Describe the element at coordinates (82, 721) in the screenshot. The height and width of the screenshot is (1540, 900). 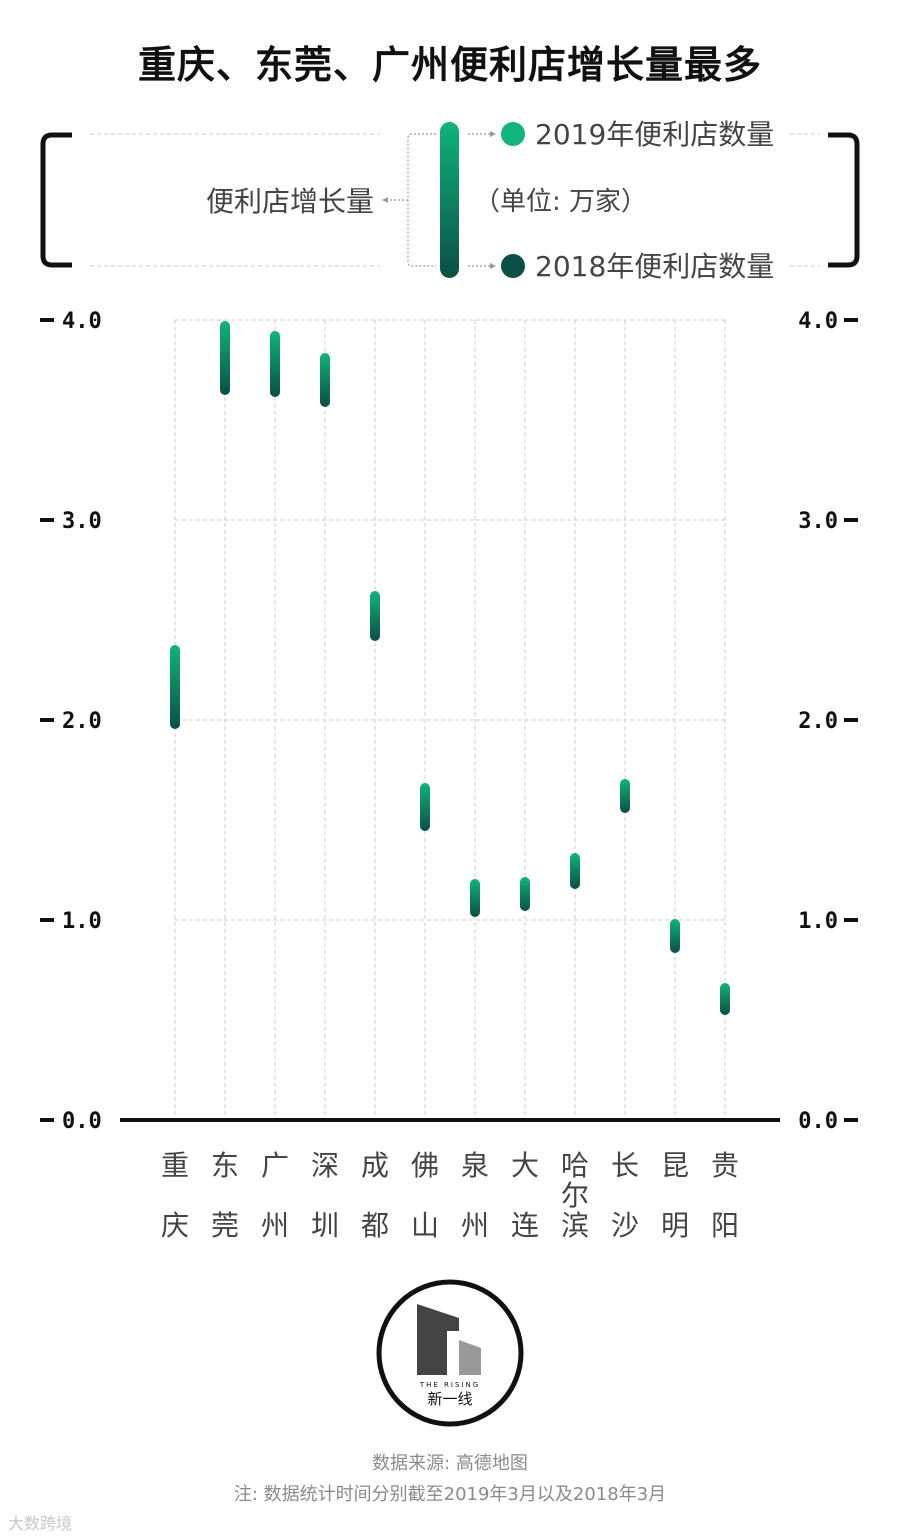
I see `y-tick-label-left: 2.0` at that location.